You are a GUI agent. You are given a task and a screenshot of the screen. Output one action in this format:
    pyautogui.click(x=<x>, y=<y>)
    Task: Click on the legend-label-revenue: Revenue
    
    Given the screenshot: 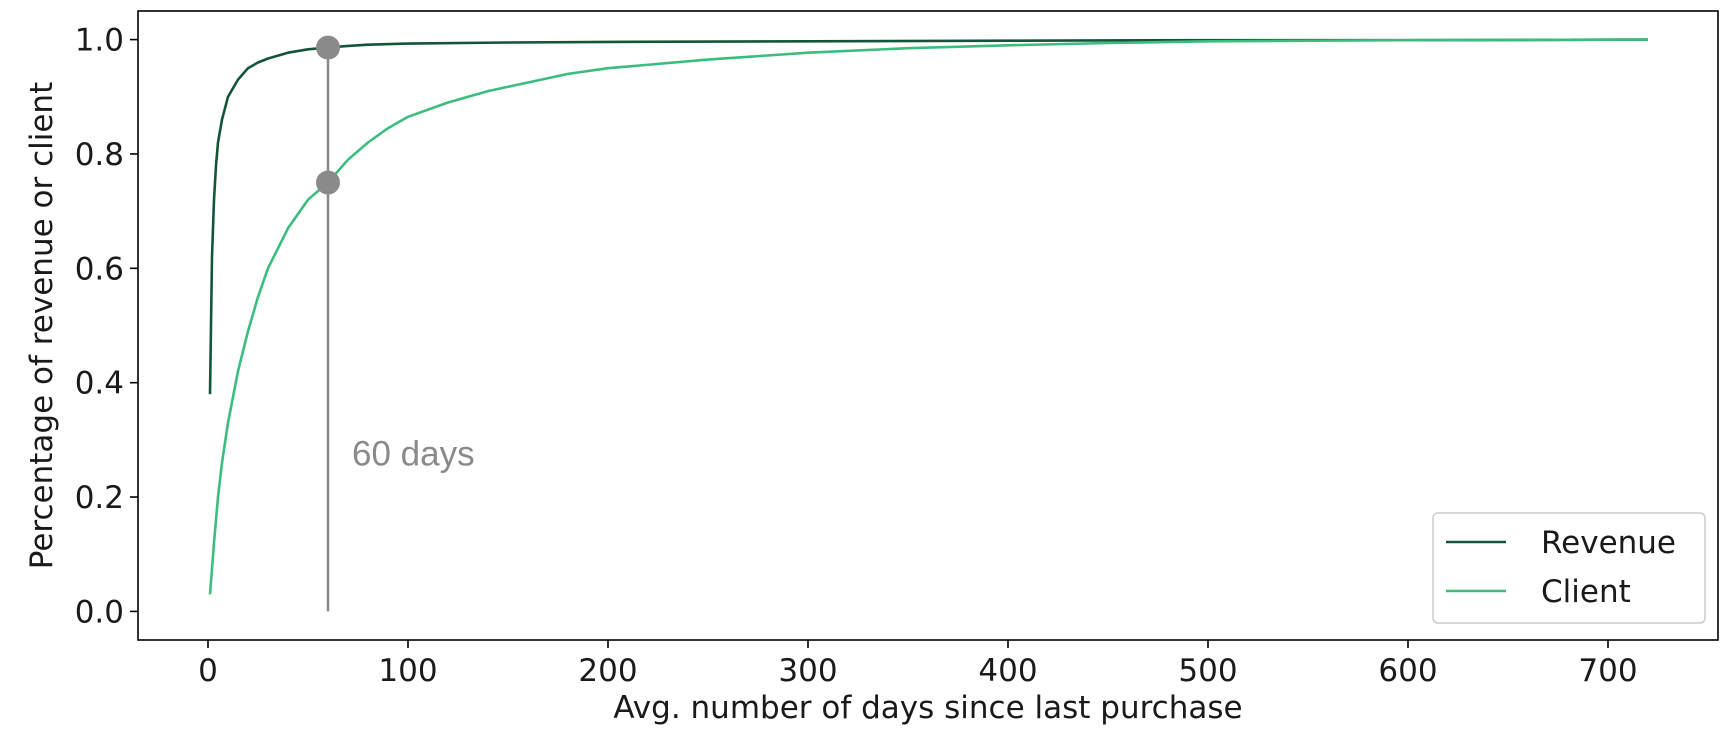 What is the action you would take?
    pyautogui.click(x=1608, y=543)
    